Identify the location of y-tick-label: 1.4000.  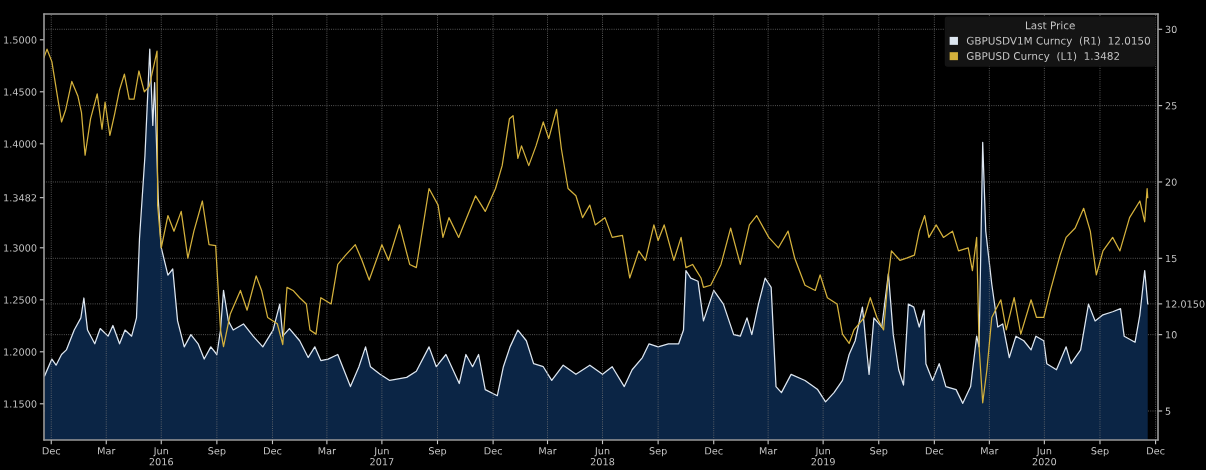
(20, 144).